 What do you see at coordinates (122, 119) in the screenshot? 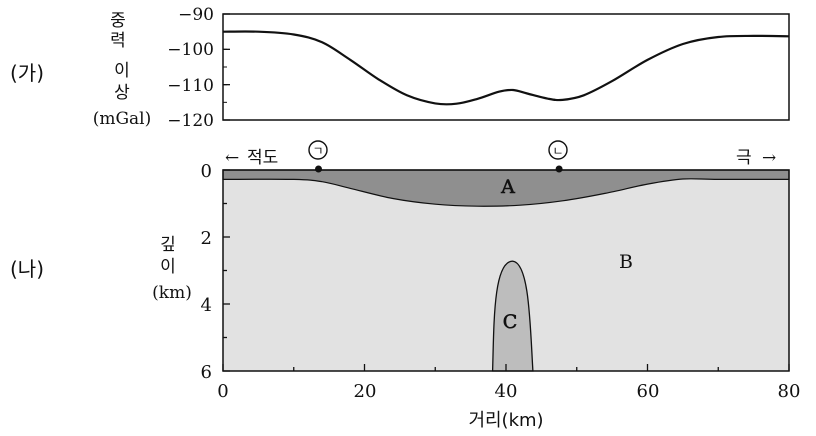
I see `panel-a-yunit: (mGal)` at bounding box center [122, 119].